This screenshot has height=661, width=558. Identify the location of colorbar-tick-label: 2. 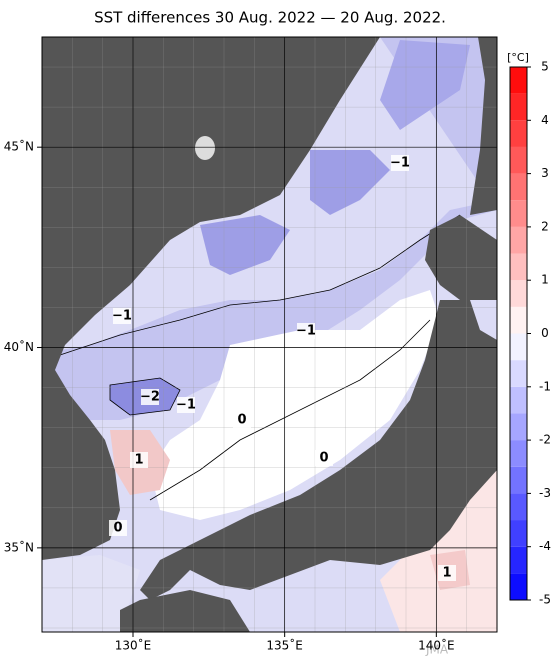
(545, 226).